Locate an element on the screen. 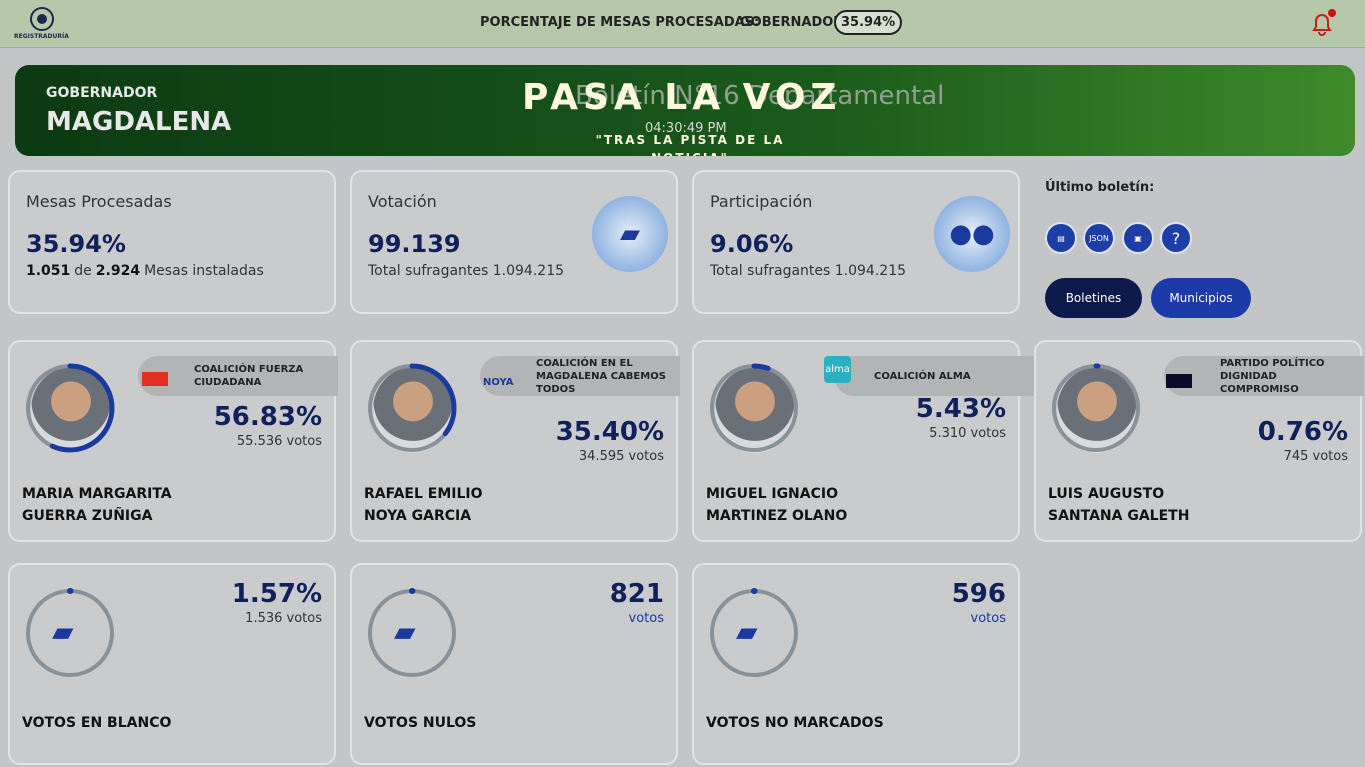 Image resolution: width=1365 pixels, height=767 pixels. header-office: GOBERNADOR is located at coordinates (792, 22).